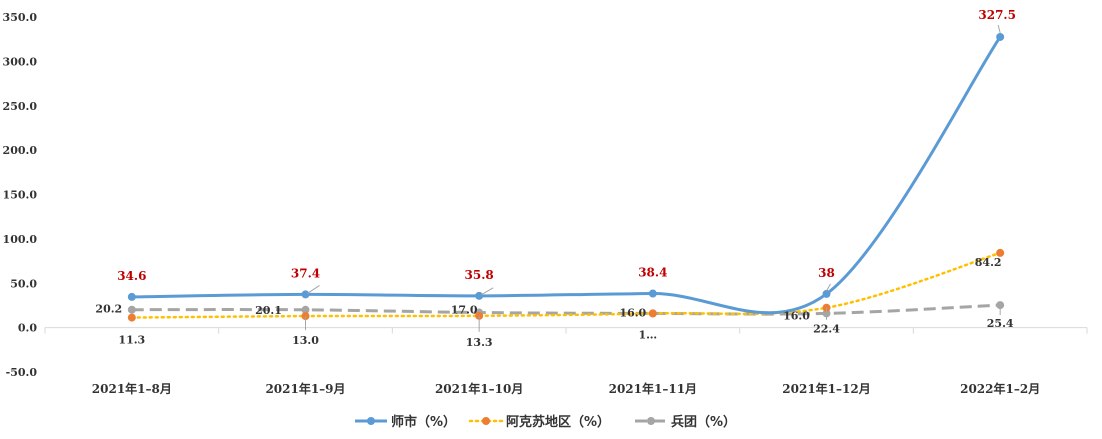 Image resolution: width=1102 pixels, height=439 pixels. Describe the element at coordinates (268, 310) in the screenshot. I see `data-label-bingtuan: 20.1` at that location.